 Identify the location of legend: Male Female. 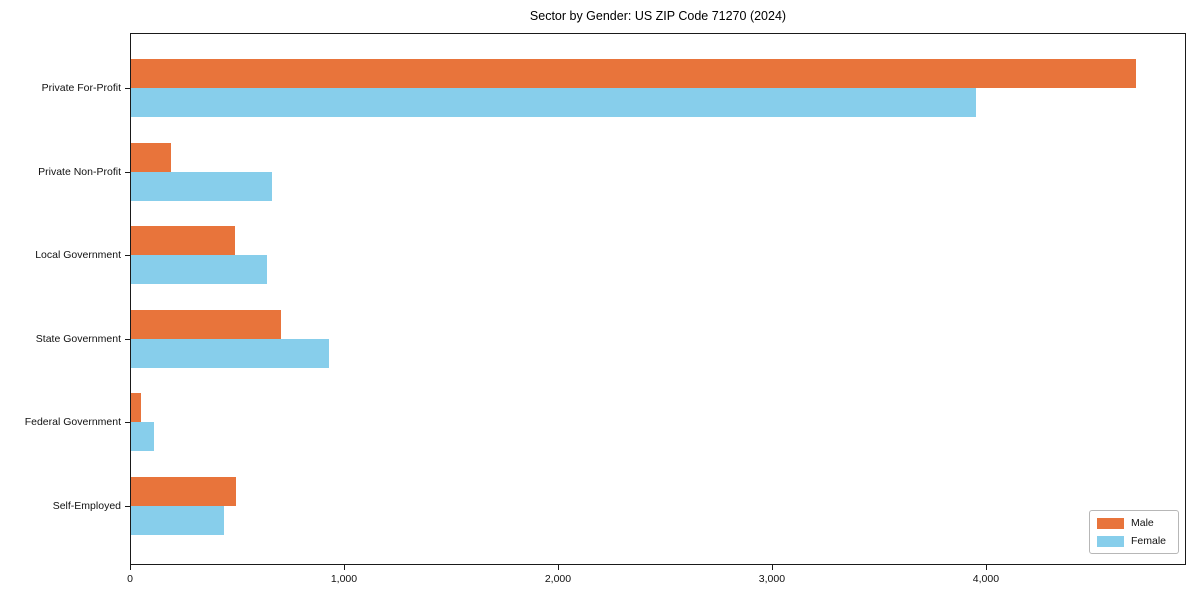
(1134, 532).